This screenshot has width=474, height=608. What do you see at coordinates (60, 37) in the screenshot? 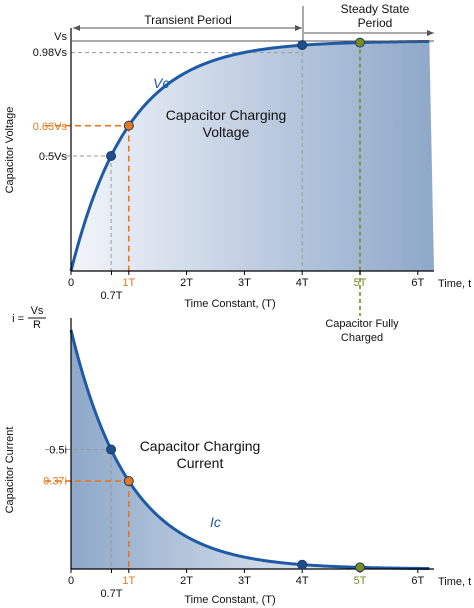
I see `y-label-0: Vs` at bounding box center [60, 37].